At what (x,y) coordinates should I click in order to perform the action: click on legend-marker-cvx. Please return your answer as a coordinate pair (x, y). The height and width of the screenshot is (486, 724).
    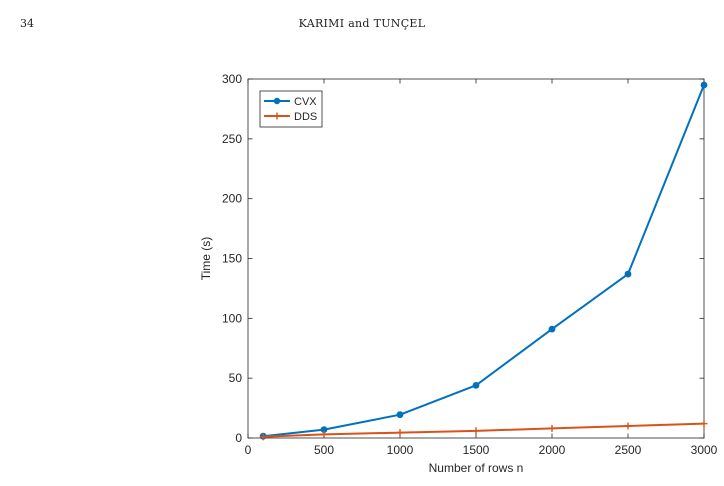
    Looking at the image, I should click on (277, 101).